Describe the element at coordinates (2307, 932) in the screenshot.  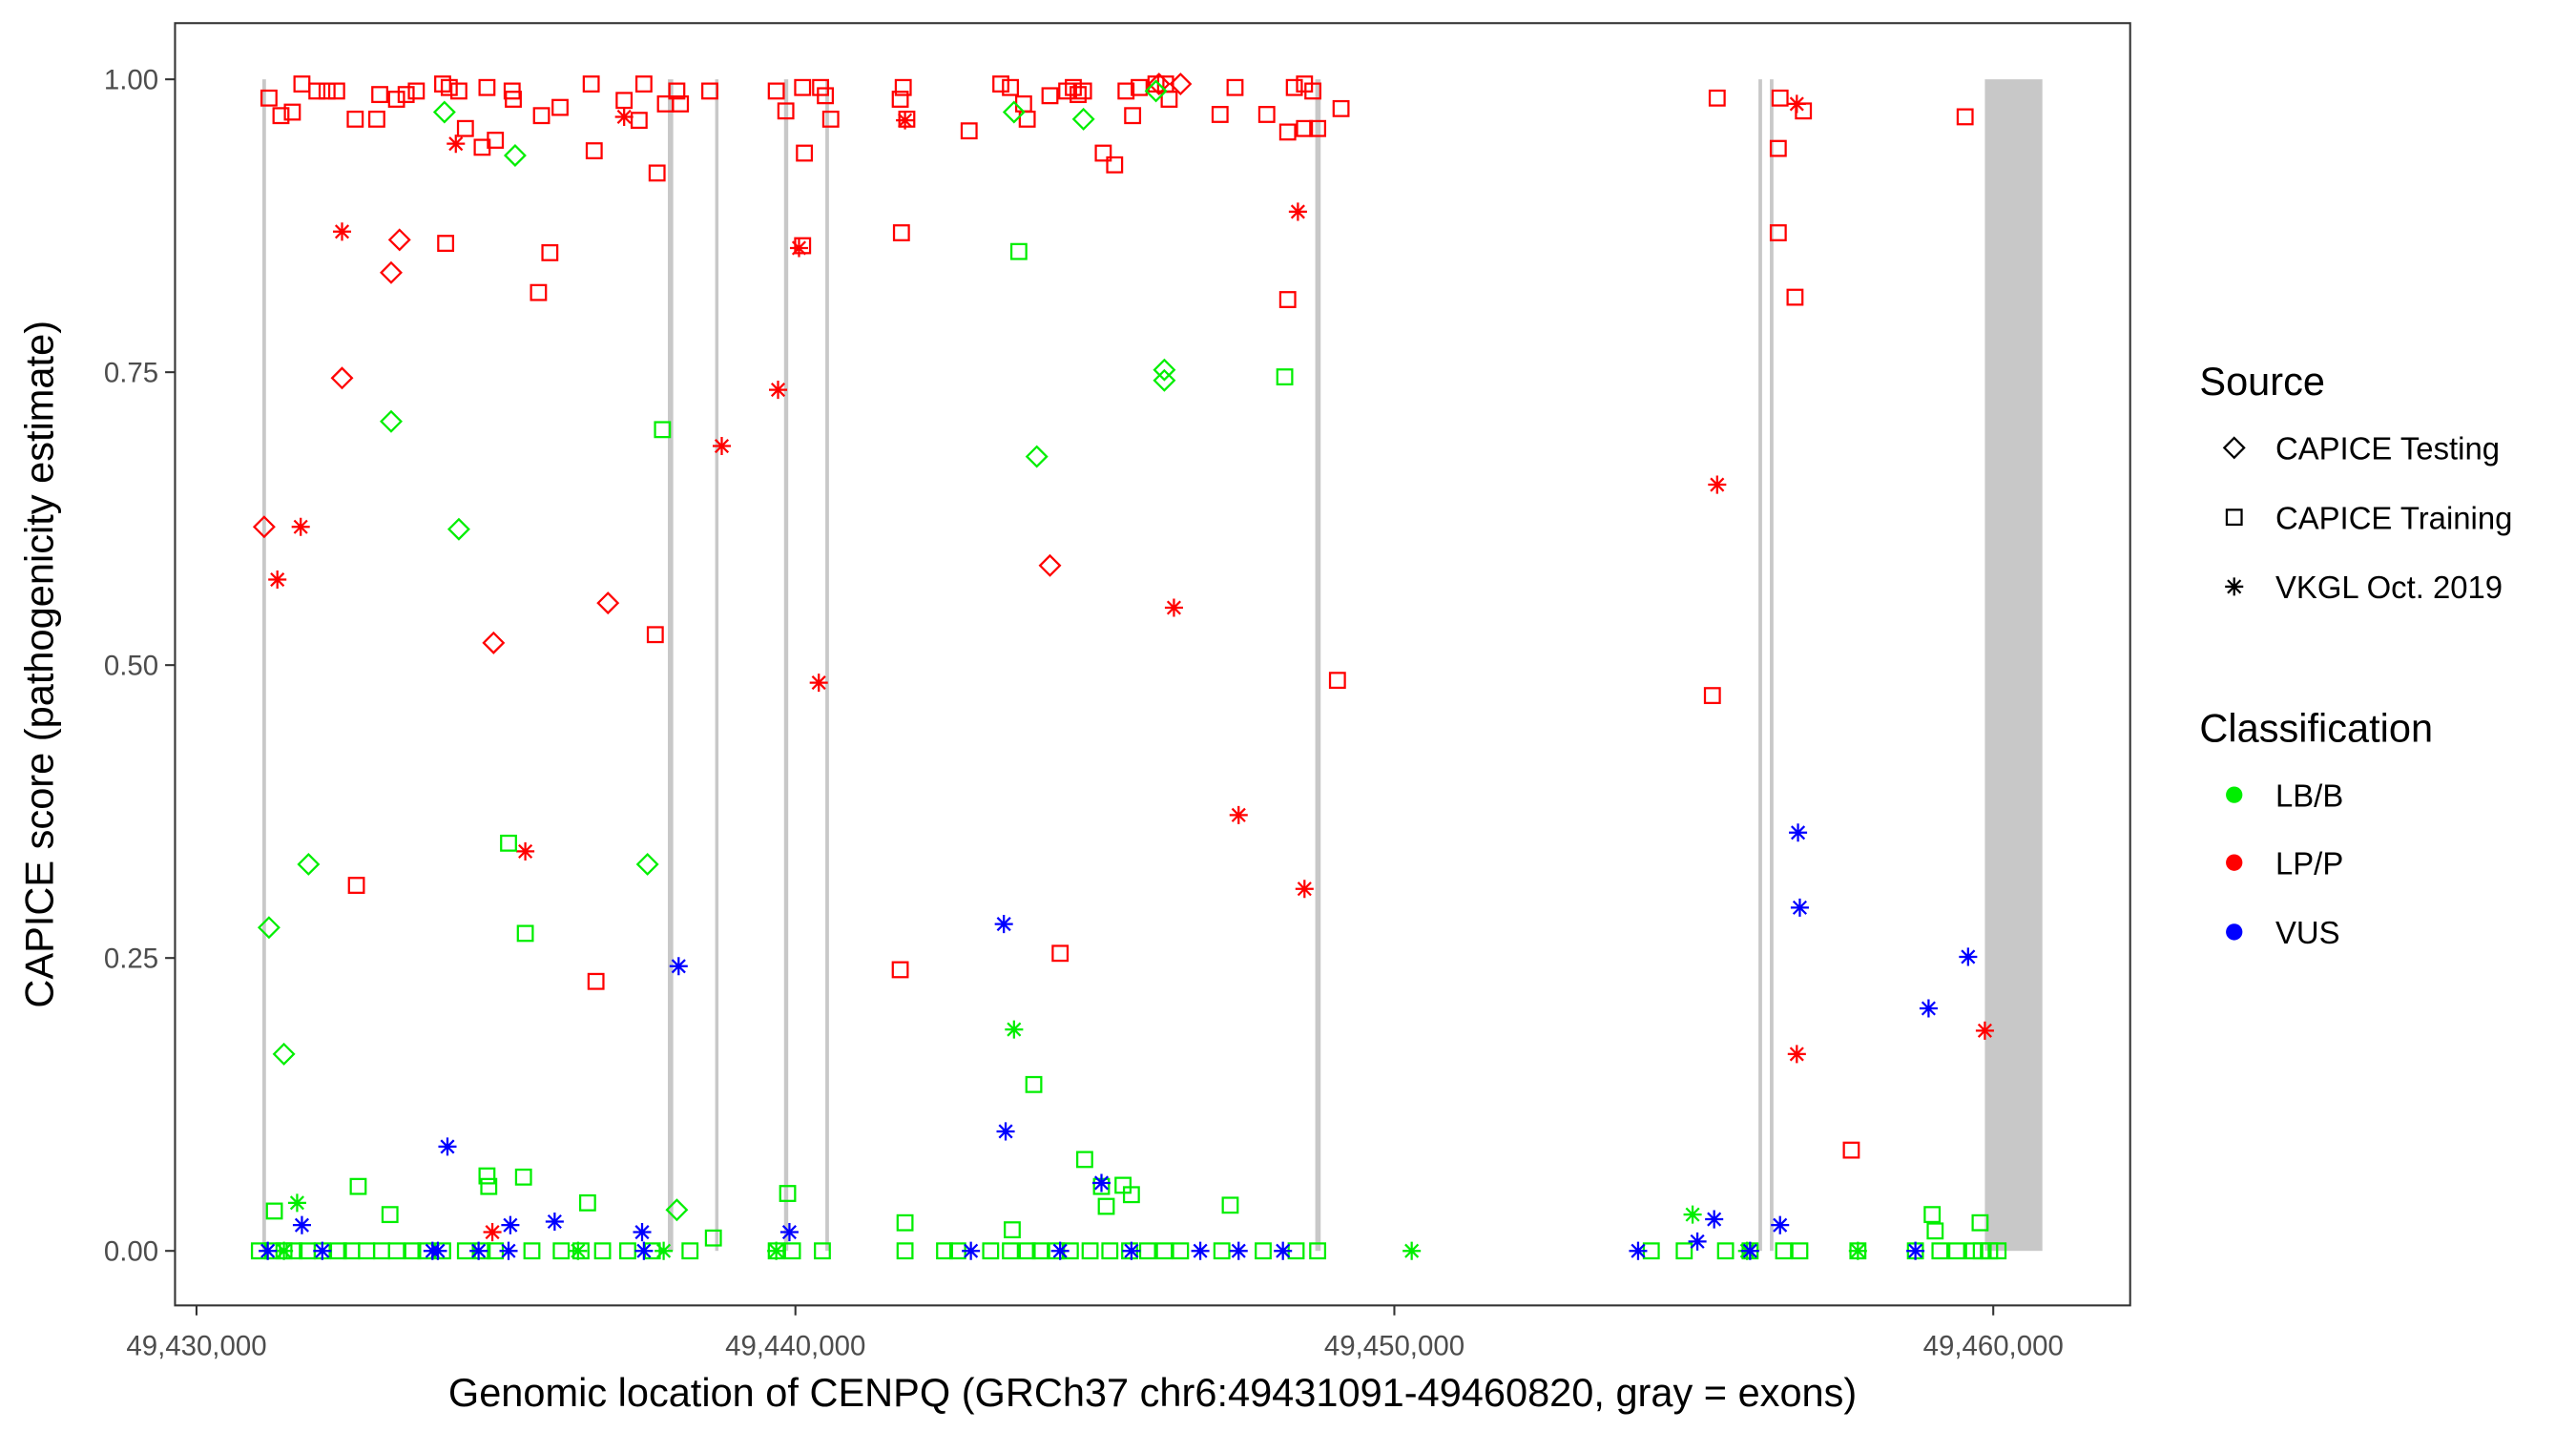
I see `legend-label-vus: VUS` at that location.